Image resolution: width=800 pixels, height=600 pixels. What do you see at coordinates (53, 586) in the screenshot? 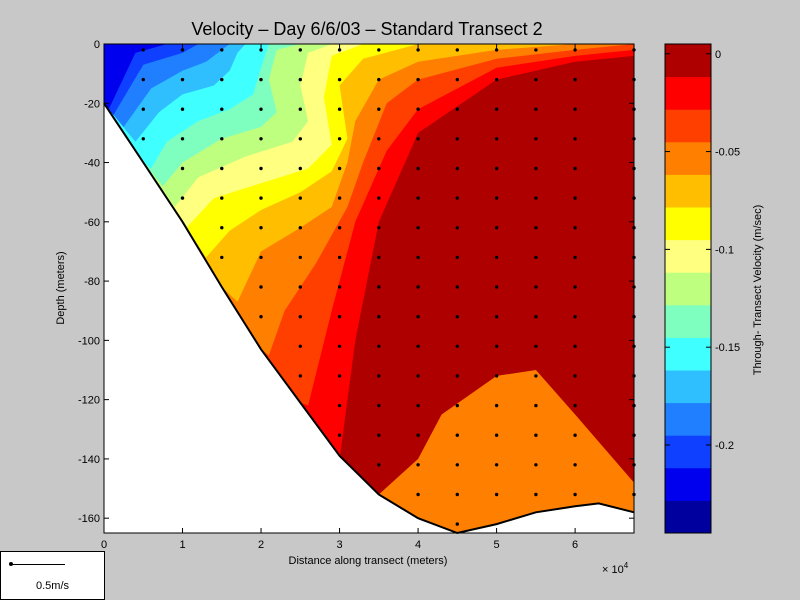
I see `scale-label: 0.5m/s` at bounding box center [53, 586].